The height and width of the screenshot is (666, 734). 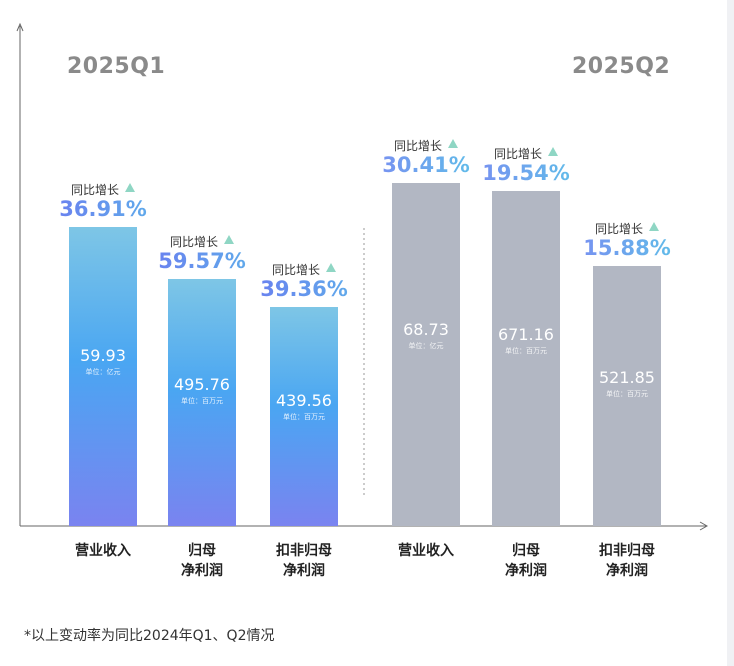 What do you see at coordinates (202, 385) in the screenshot?
I see `bar-value-label: 495.76` at bounding box center [202, 385].